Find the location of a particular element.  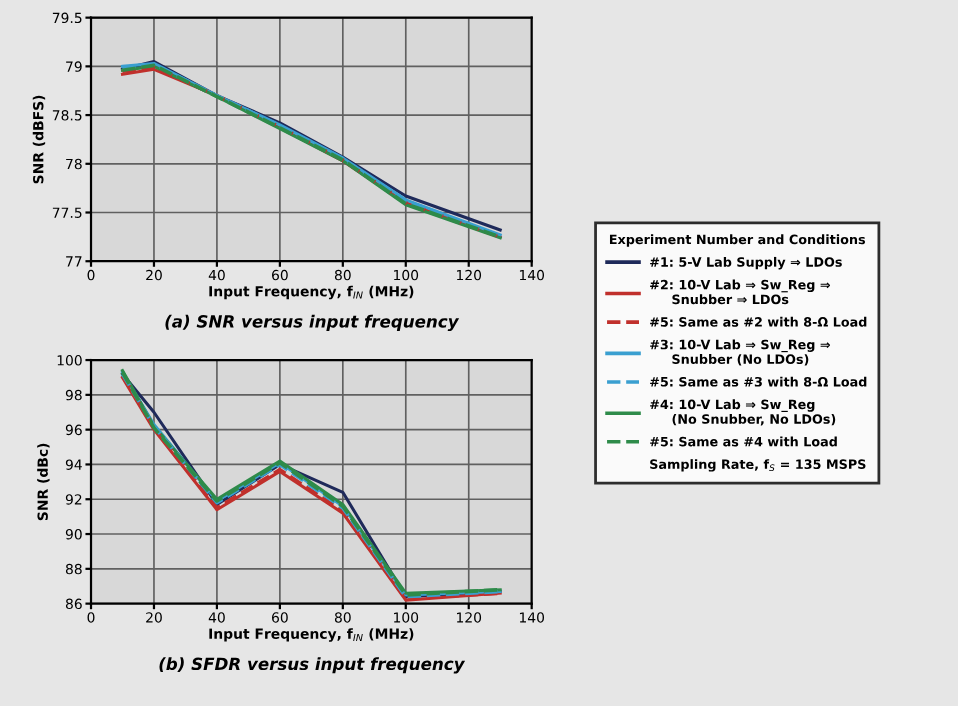

text: (b) SFDR versus input frequency is located at coordinates (312, 665).